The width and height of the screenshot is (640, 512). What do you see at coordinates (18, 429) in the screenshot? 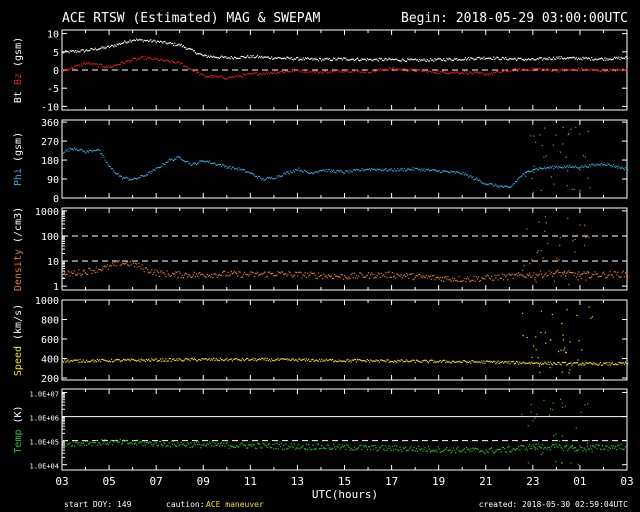
I see `temp-ylabel: Temp (K)` at bounding box center [18, 429].